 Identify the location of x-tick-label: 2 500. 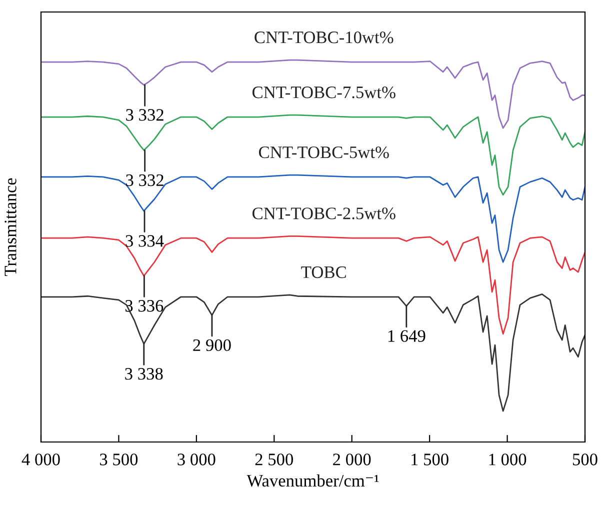
(274, 460).